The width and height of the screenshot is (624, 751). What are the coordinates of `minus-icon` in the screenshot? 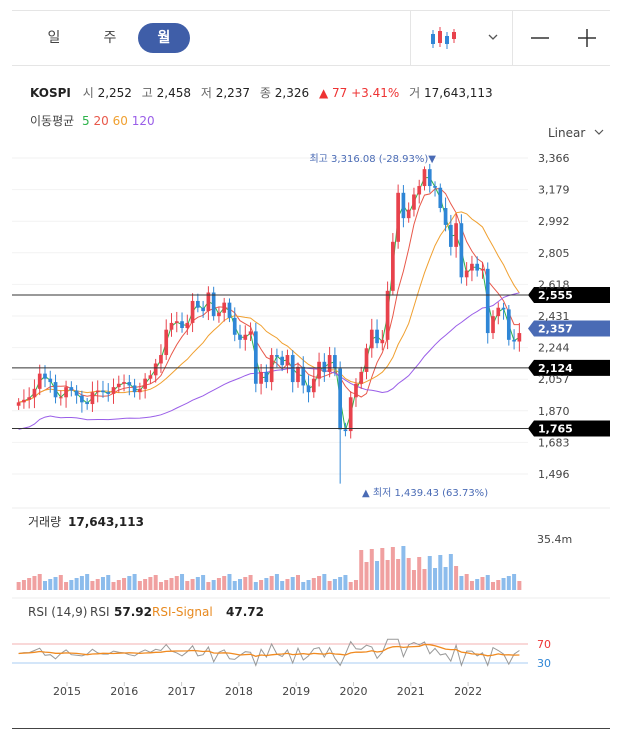 It's located at (540, 38).